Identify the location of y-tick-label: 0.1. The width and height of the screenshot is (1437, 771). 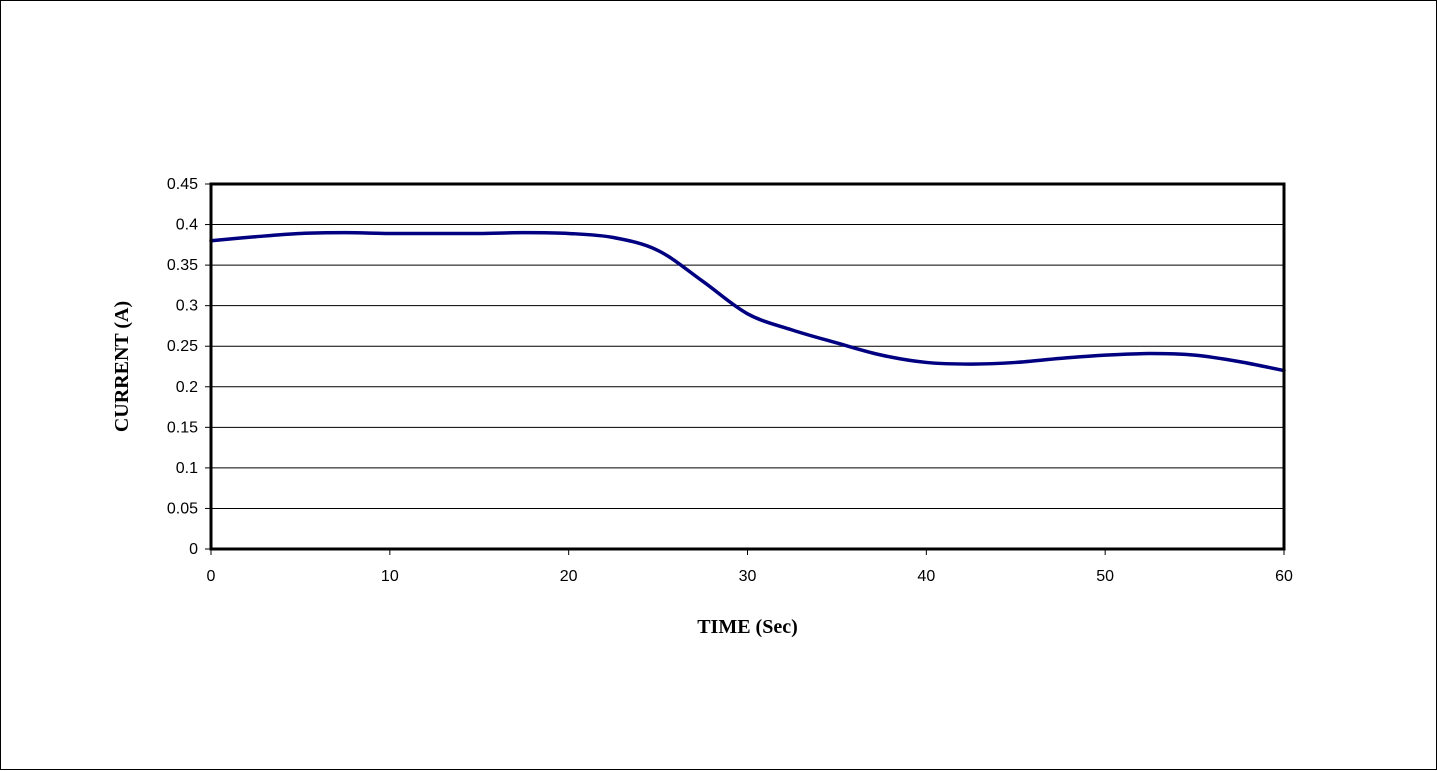
(187, 468).